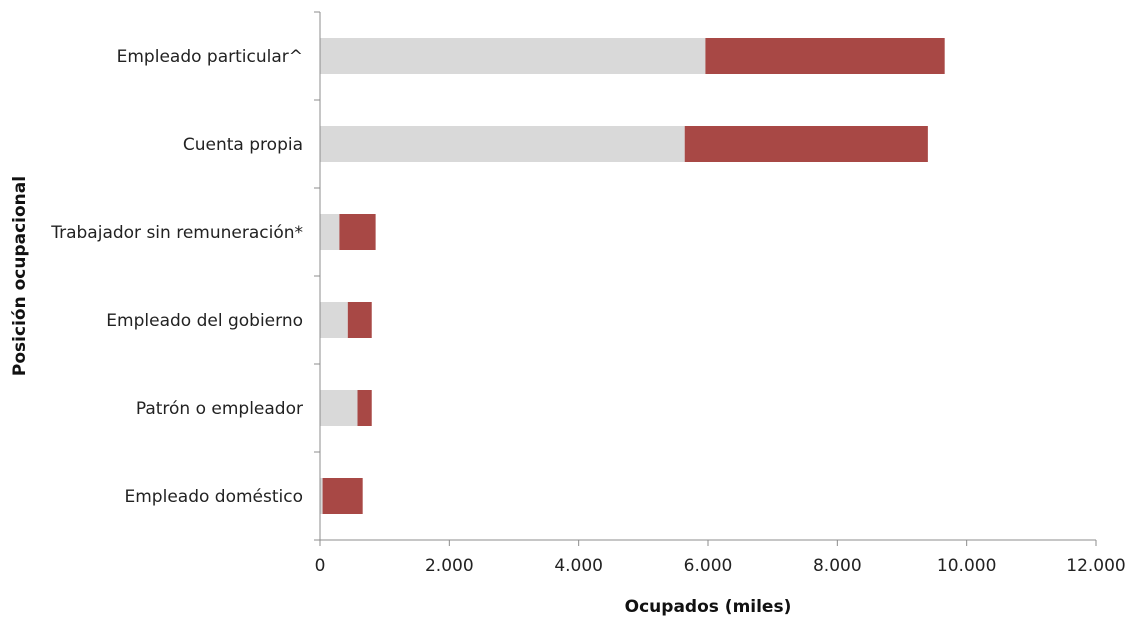 This screenshot has width=1129, height=617. I want to click on x-tick-label: 0, so click(320, 566).